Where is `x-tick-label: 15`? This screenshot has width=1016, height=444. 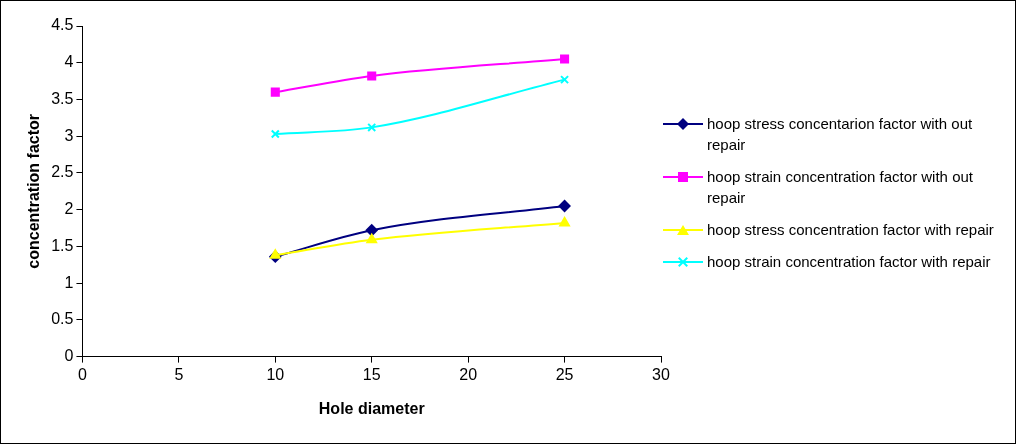 x-tick-label: 15 is located at coordinates (371, 374).